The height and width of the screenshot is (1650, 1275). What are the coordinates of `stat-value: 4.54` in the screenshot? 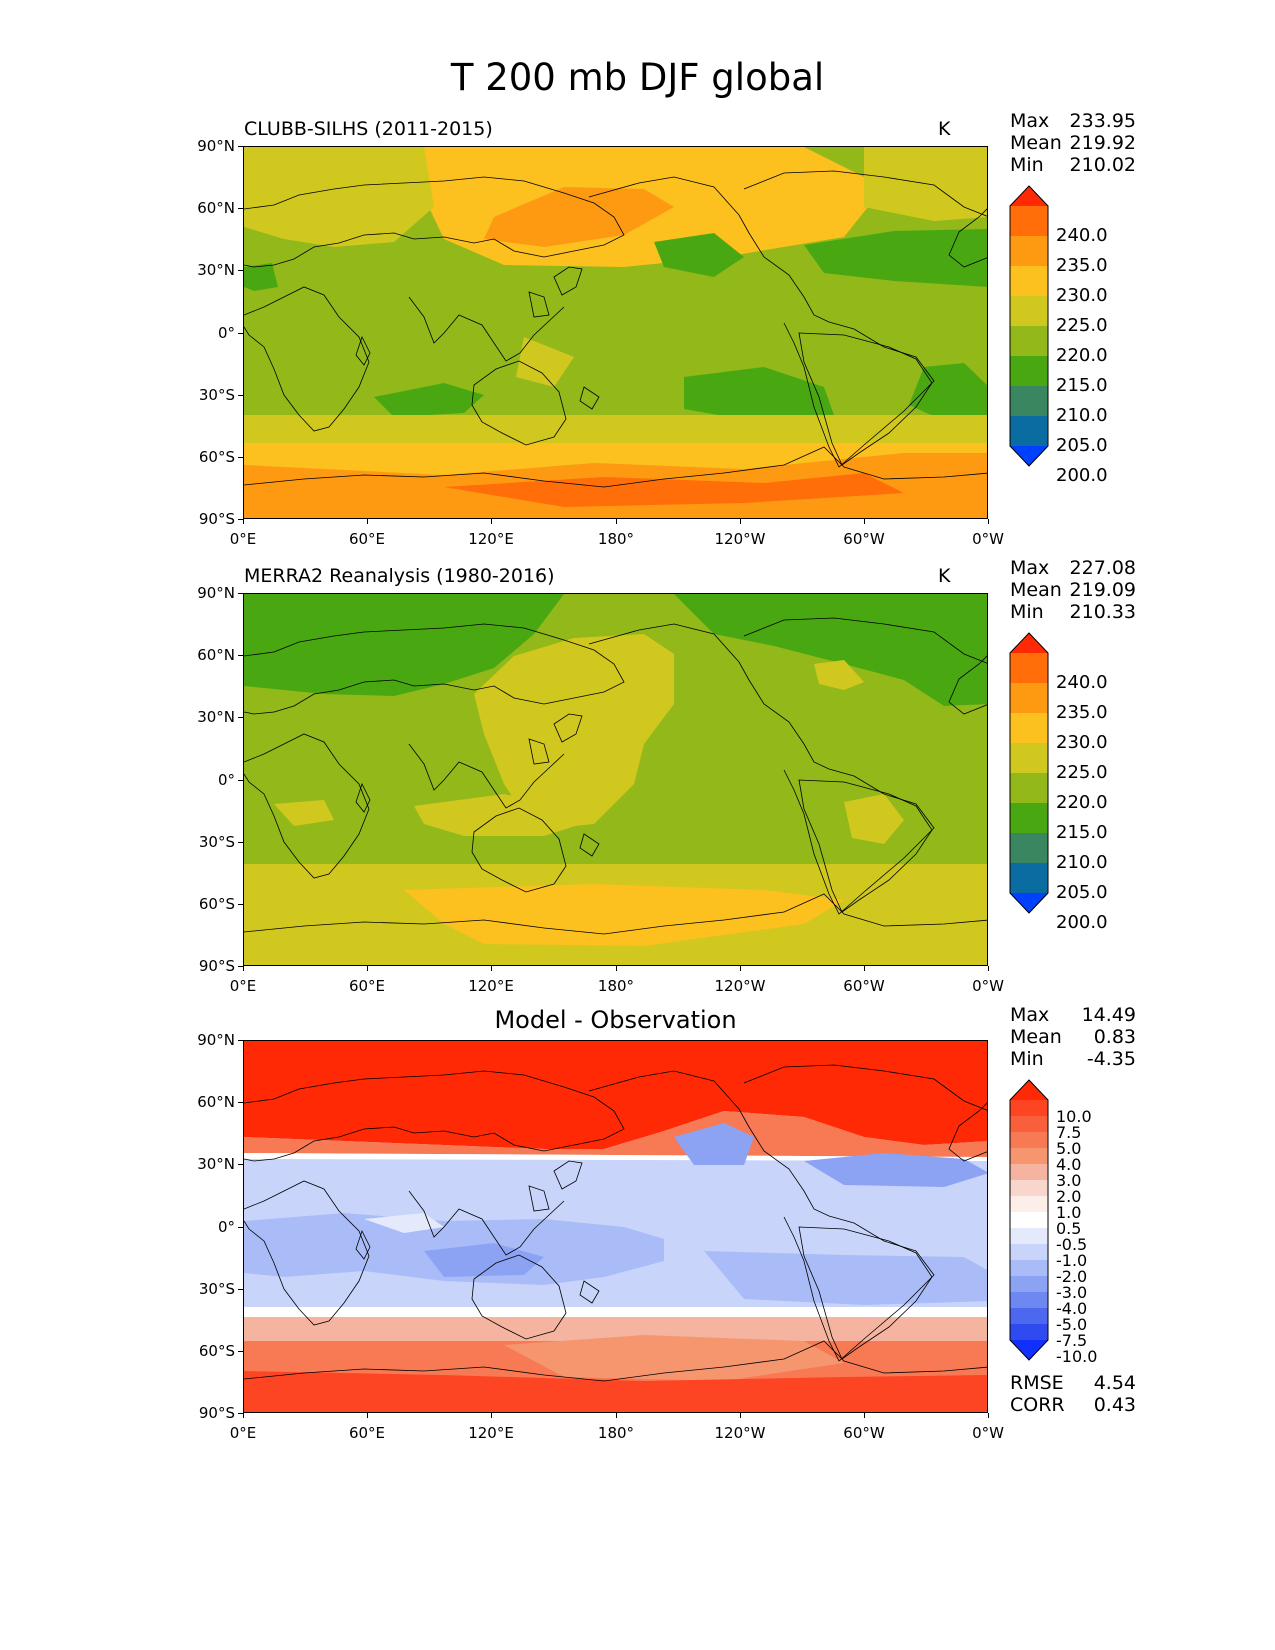 It's located at (1114, 1383).